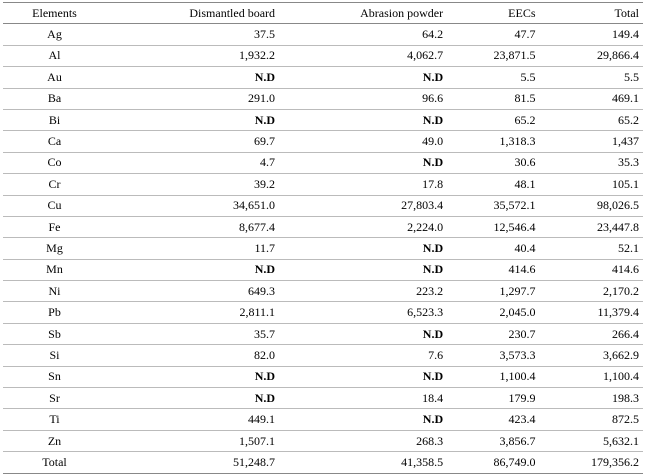 Image resolution: width=646 pixels, height=474 pixels. I want to click on table-cell: 29,866.4, so click(591, 56).